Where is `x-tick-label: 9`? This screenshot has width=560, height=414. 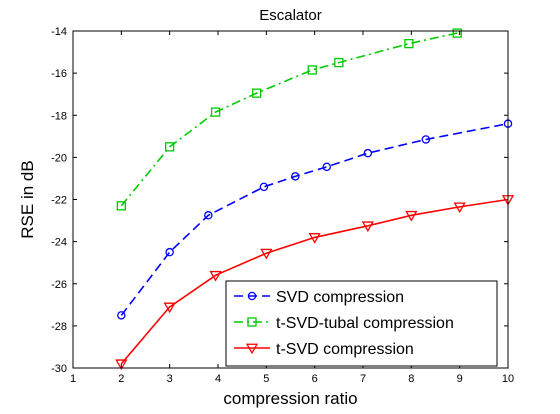
x-tick-label: 9 is located at coordinates (460, 379).